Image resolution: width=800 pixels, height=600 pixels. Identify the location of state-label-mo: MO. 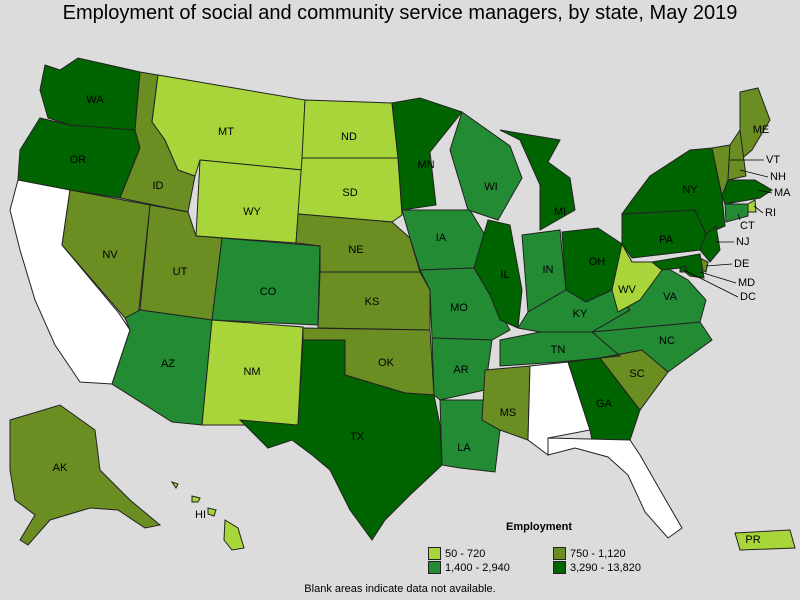
(459, 308).